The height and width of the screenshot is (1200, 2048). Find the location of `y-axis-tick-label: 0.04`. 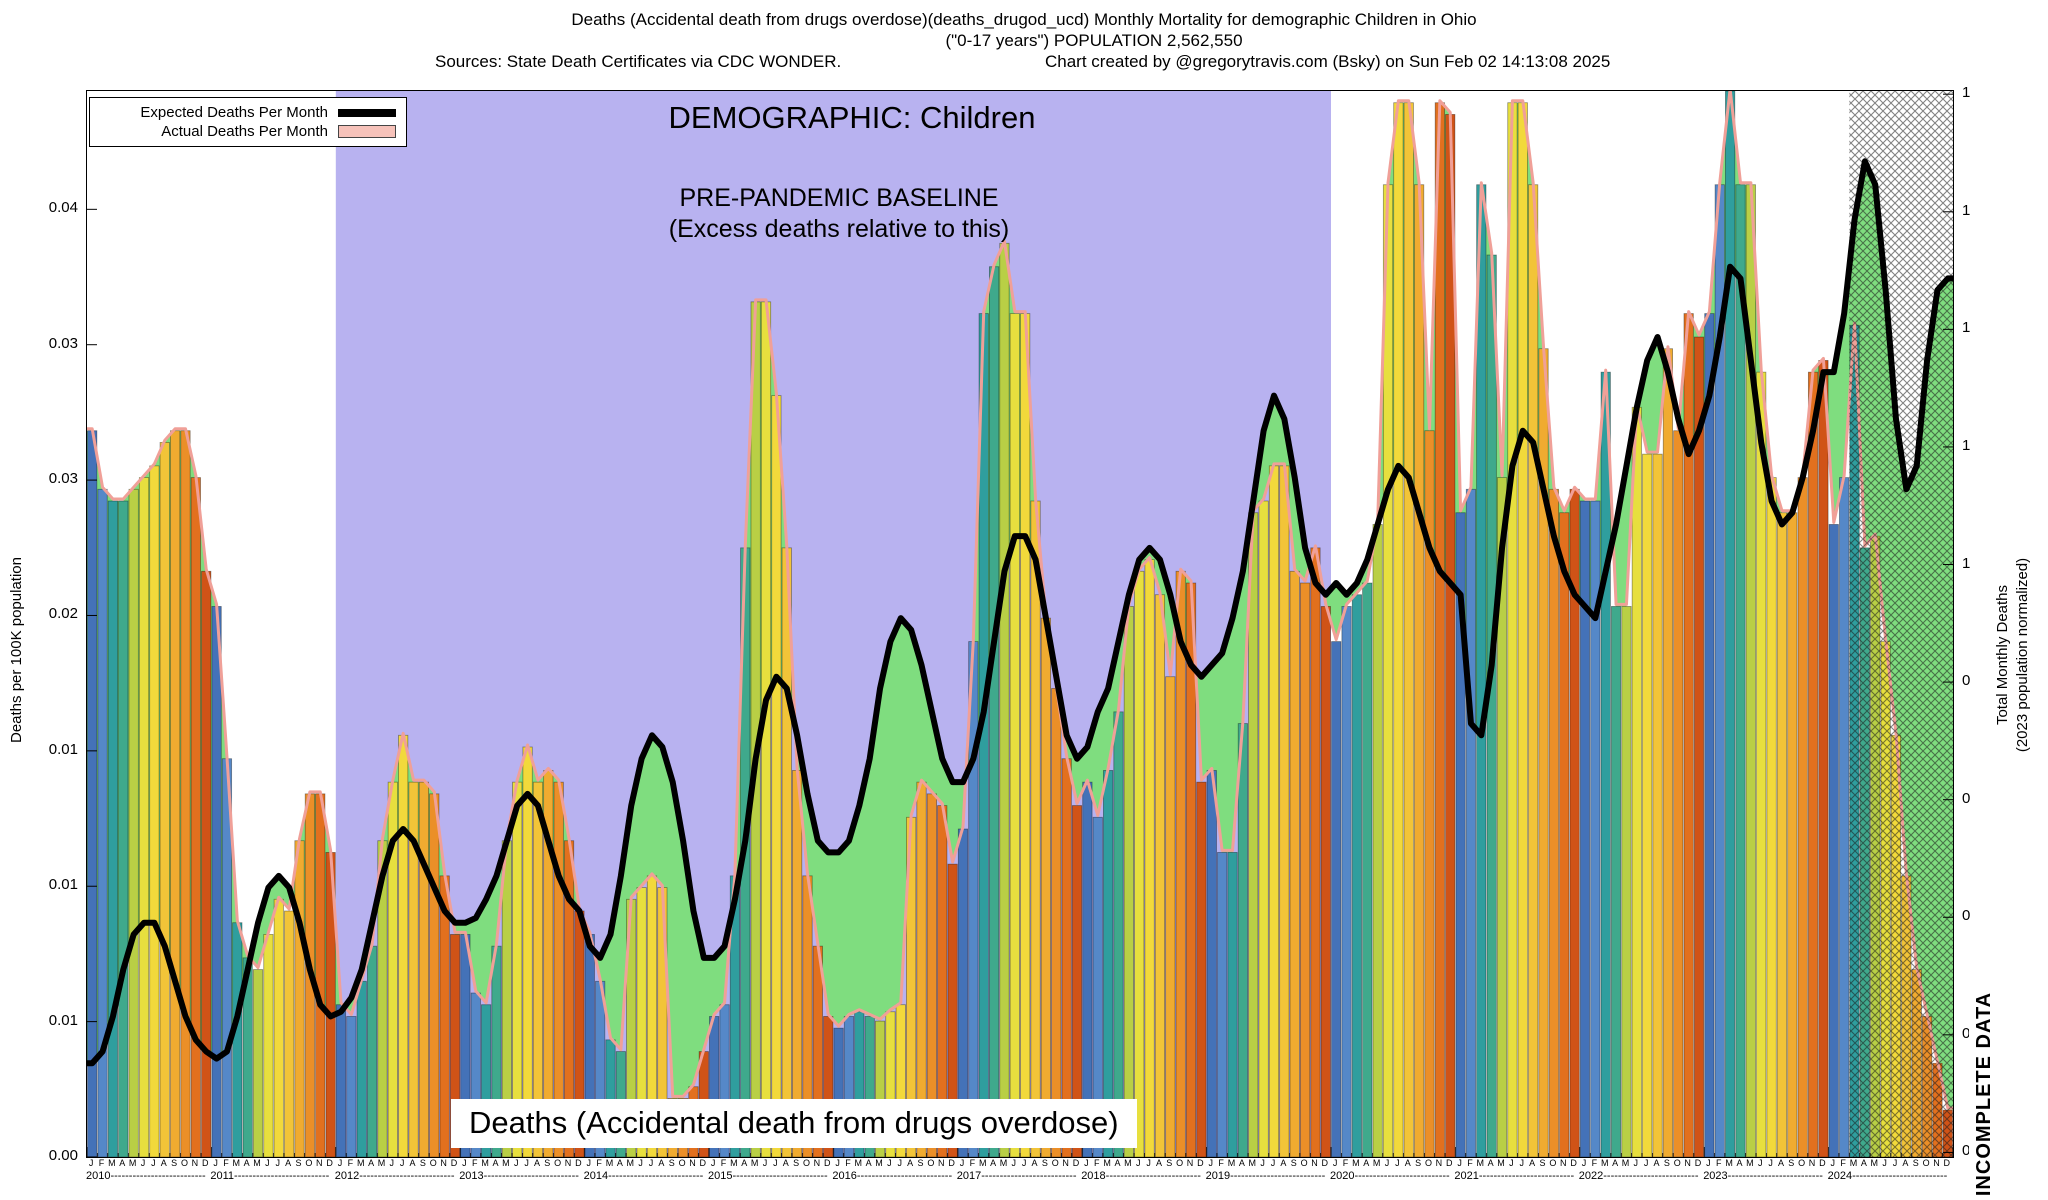

y-axis-tick-label: 0.04 is located at coordinates (63, 208).